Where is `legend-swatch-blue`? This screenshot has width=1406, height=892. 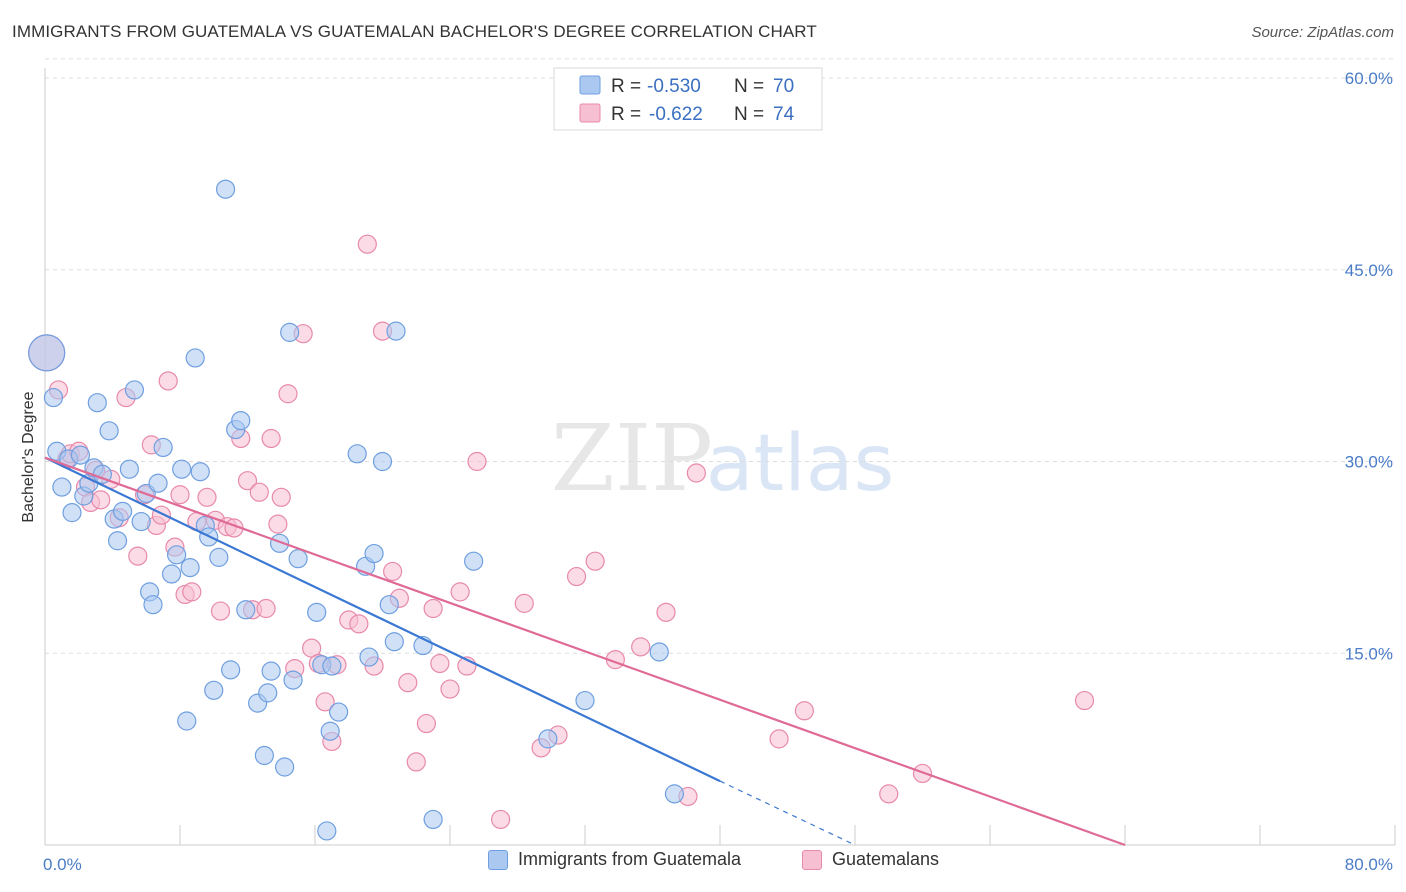 legend-swatch-blue is located at coordinates (498, 859).